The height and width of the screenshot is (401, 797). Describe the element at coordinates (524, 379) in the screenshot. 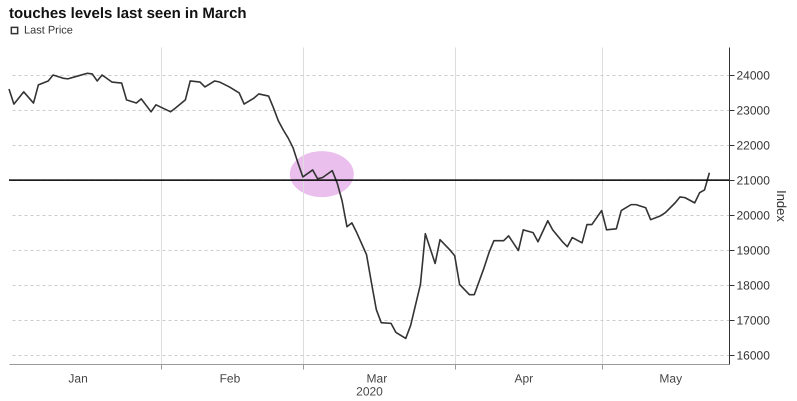

I see `x-tick-label: Apr` at that location.